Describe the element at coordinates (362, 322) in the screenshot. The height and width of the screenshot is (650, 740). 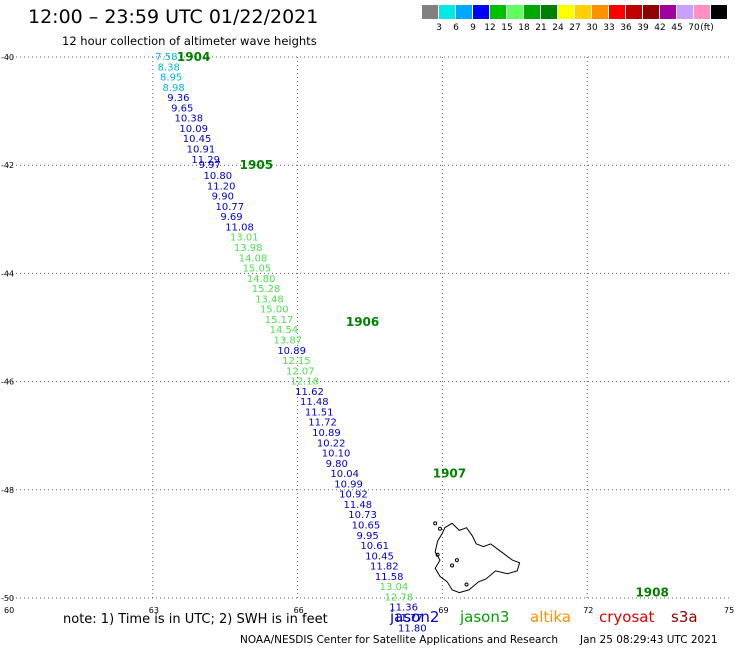
I see `time-label: 1906` at that location.